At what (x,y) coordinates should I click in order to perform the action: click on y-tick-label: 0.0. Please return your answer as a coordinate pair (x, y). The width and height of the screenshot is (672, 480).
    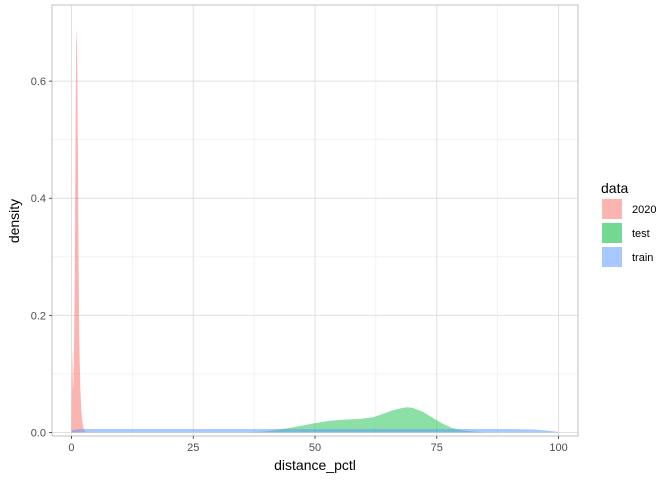
    Looking at the image, I should click on (38, 433).